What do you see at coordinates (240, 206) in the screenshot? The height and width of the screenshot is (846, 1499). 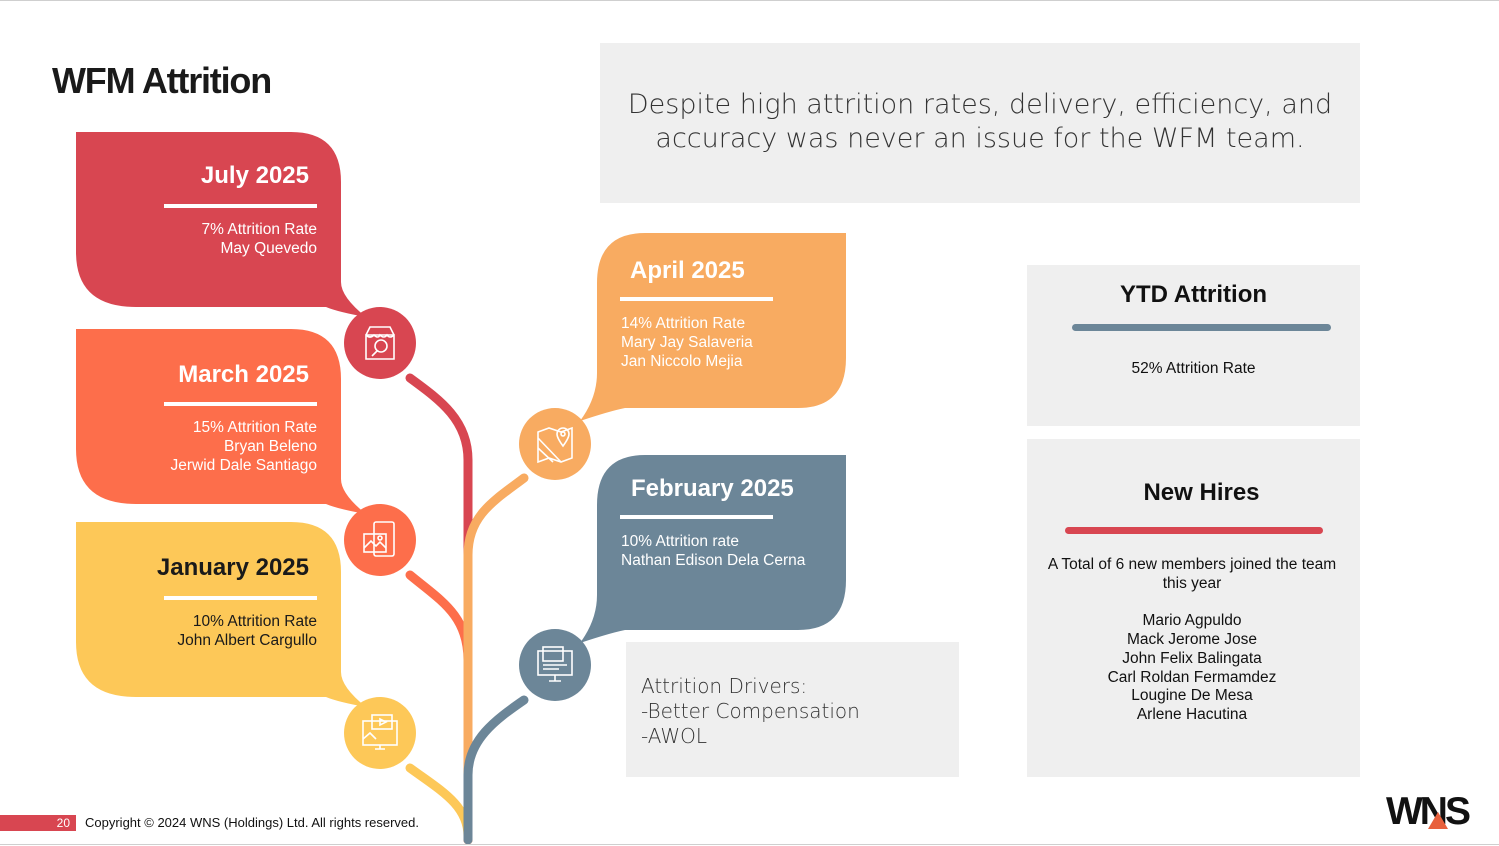 I see `bubble-july-divider` at bounding box center [240, 206].